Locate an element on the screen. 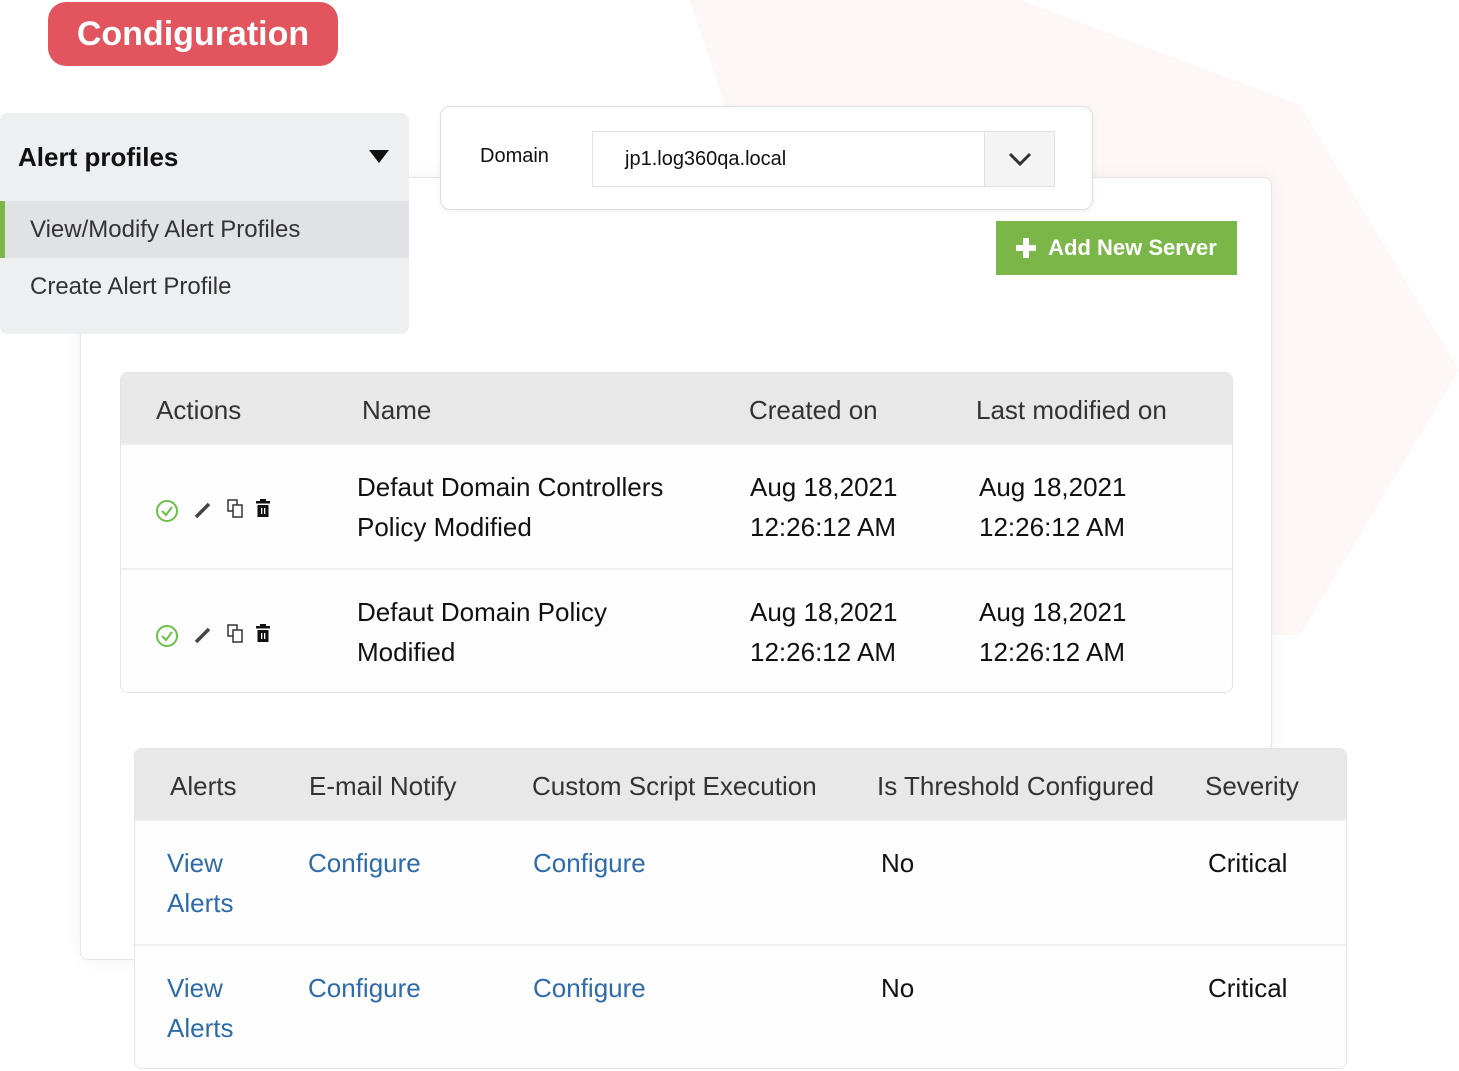 This screenshot has width=1459, height=1071. sidebar-item-create: Create Alert Profile is located at coordinates (204, 286).